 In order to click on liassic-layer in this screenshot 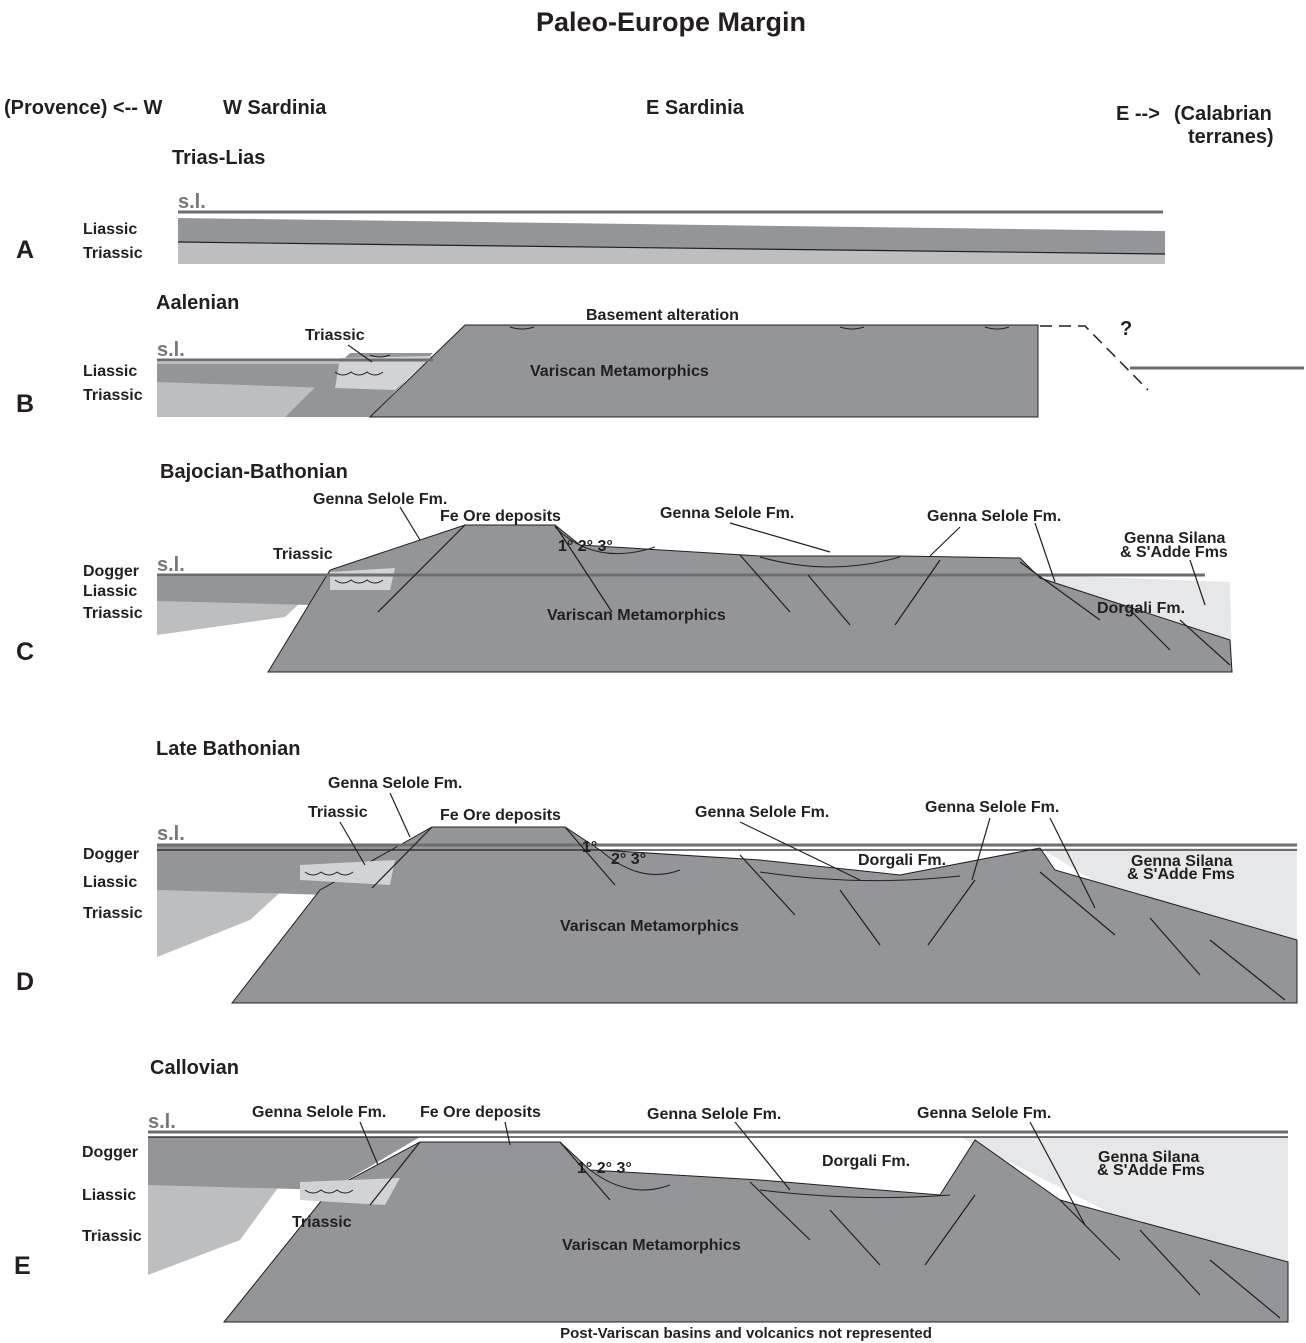, I will do `click(253, 376)`.